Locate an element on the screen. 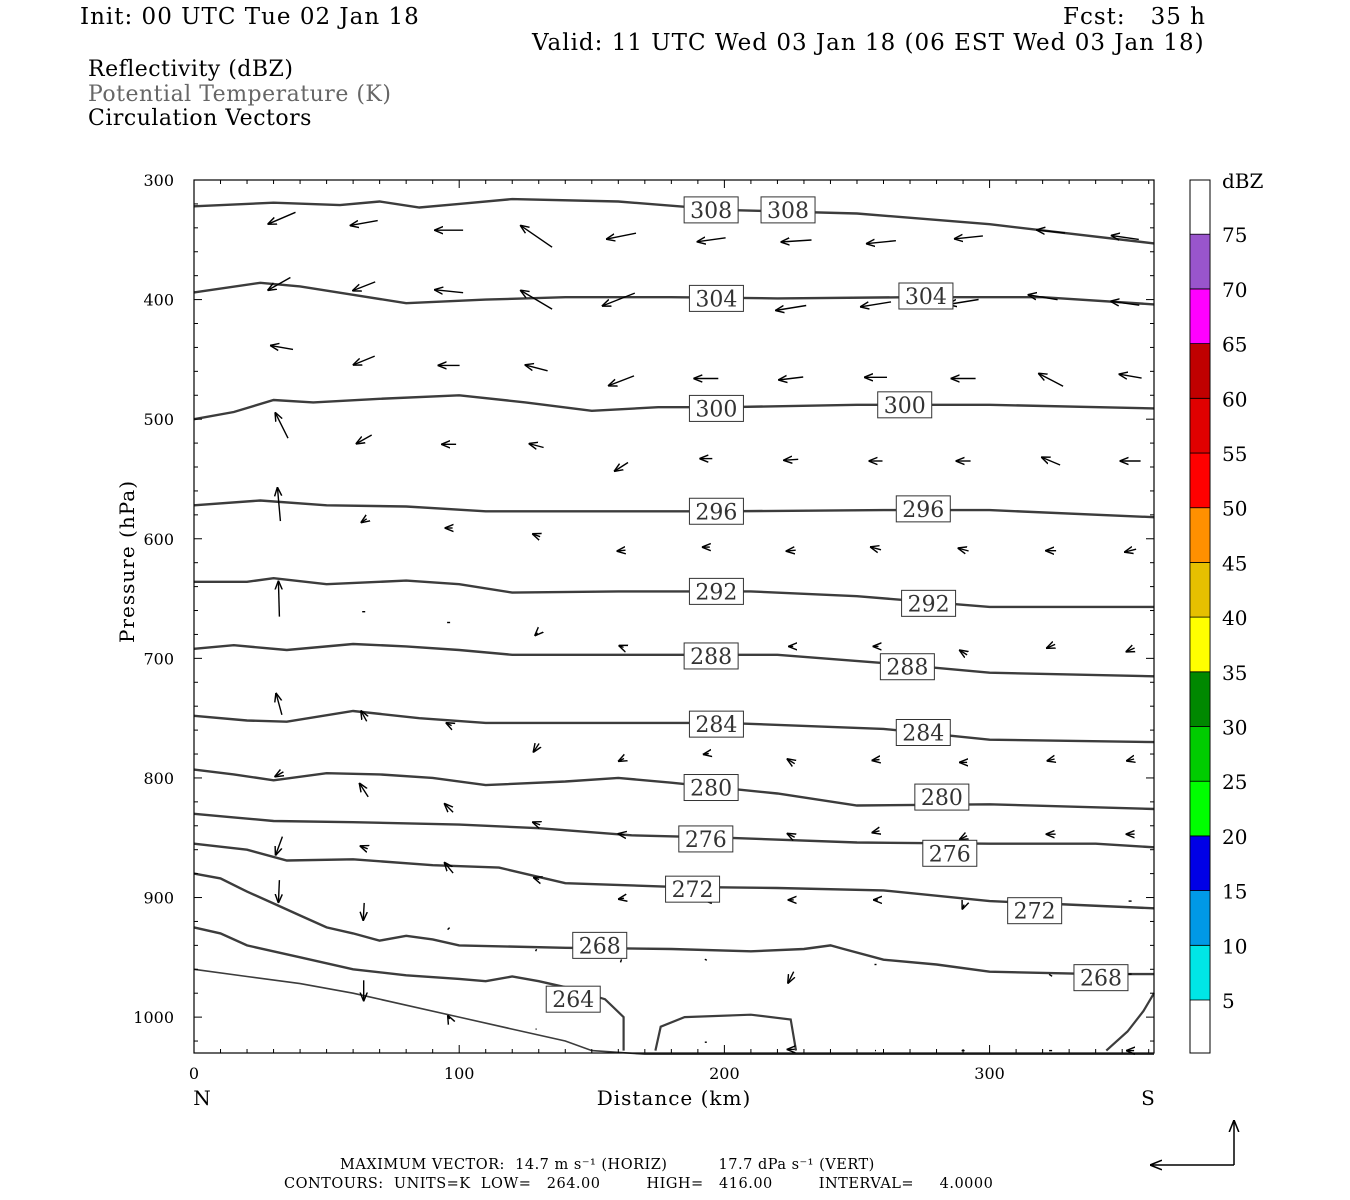  colorbar-tick-label: 45 is located at coordinates (1234, 563).